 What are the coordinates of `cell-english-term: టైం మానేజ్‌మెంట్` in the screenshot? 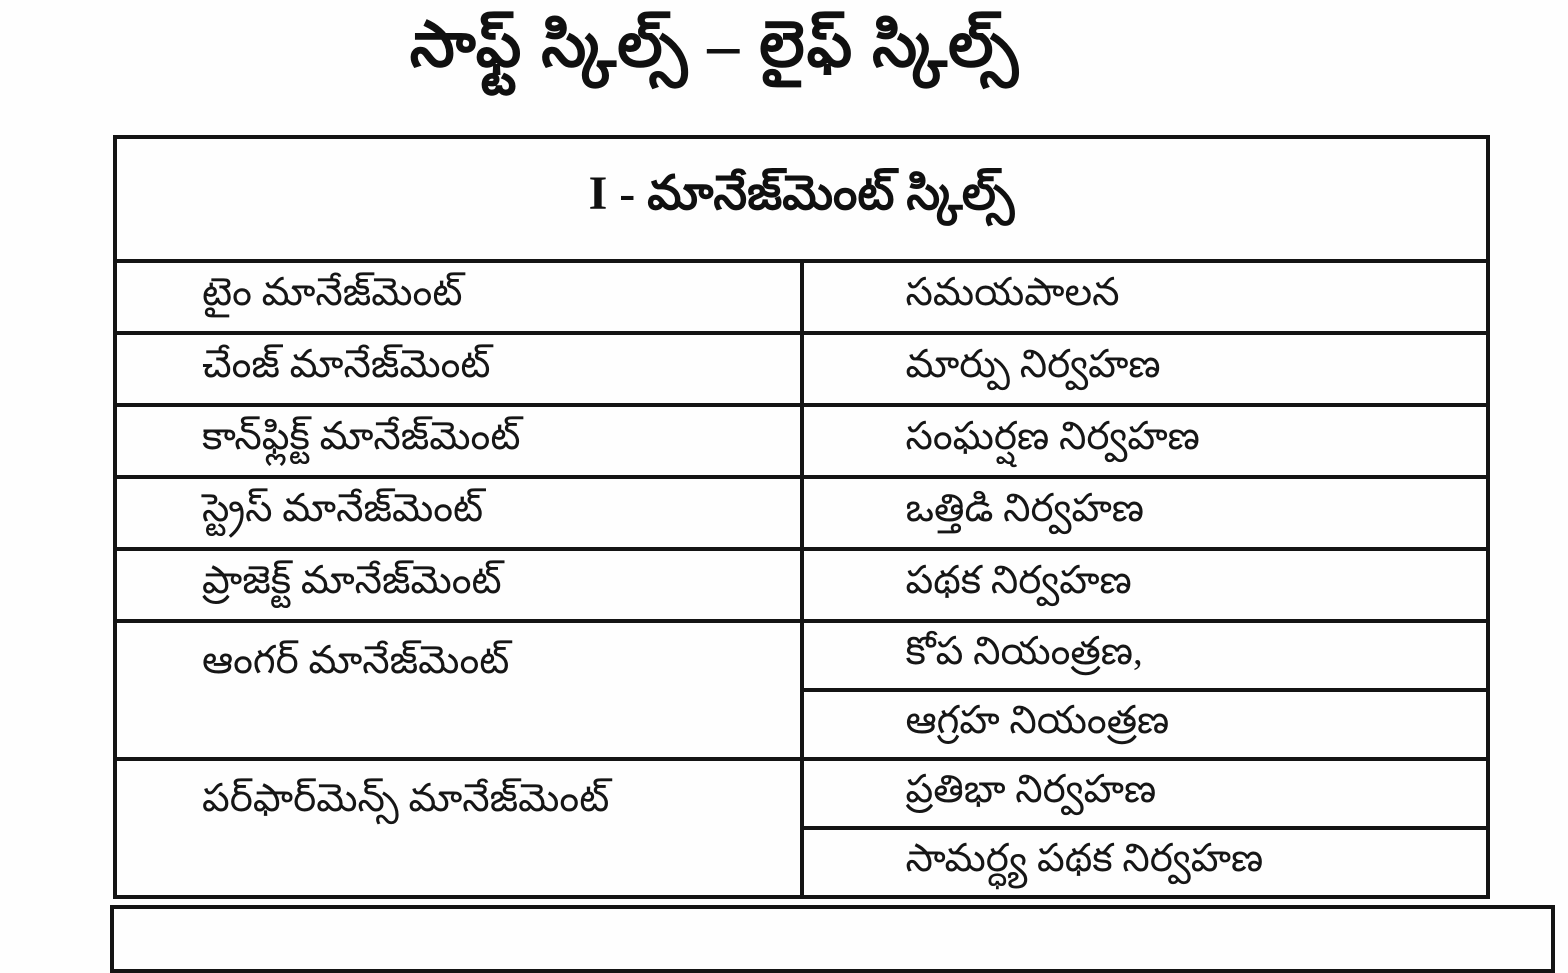 It's located at (458, 297).